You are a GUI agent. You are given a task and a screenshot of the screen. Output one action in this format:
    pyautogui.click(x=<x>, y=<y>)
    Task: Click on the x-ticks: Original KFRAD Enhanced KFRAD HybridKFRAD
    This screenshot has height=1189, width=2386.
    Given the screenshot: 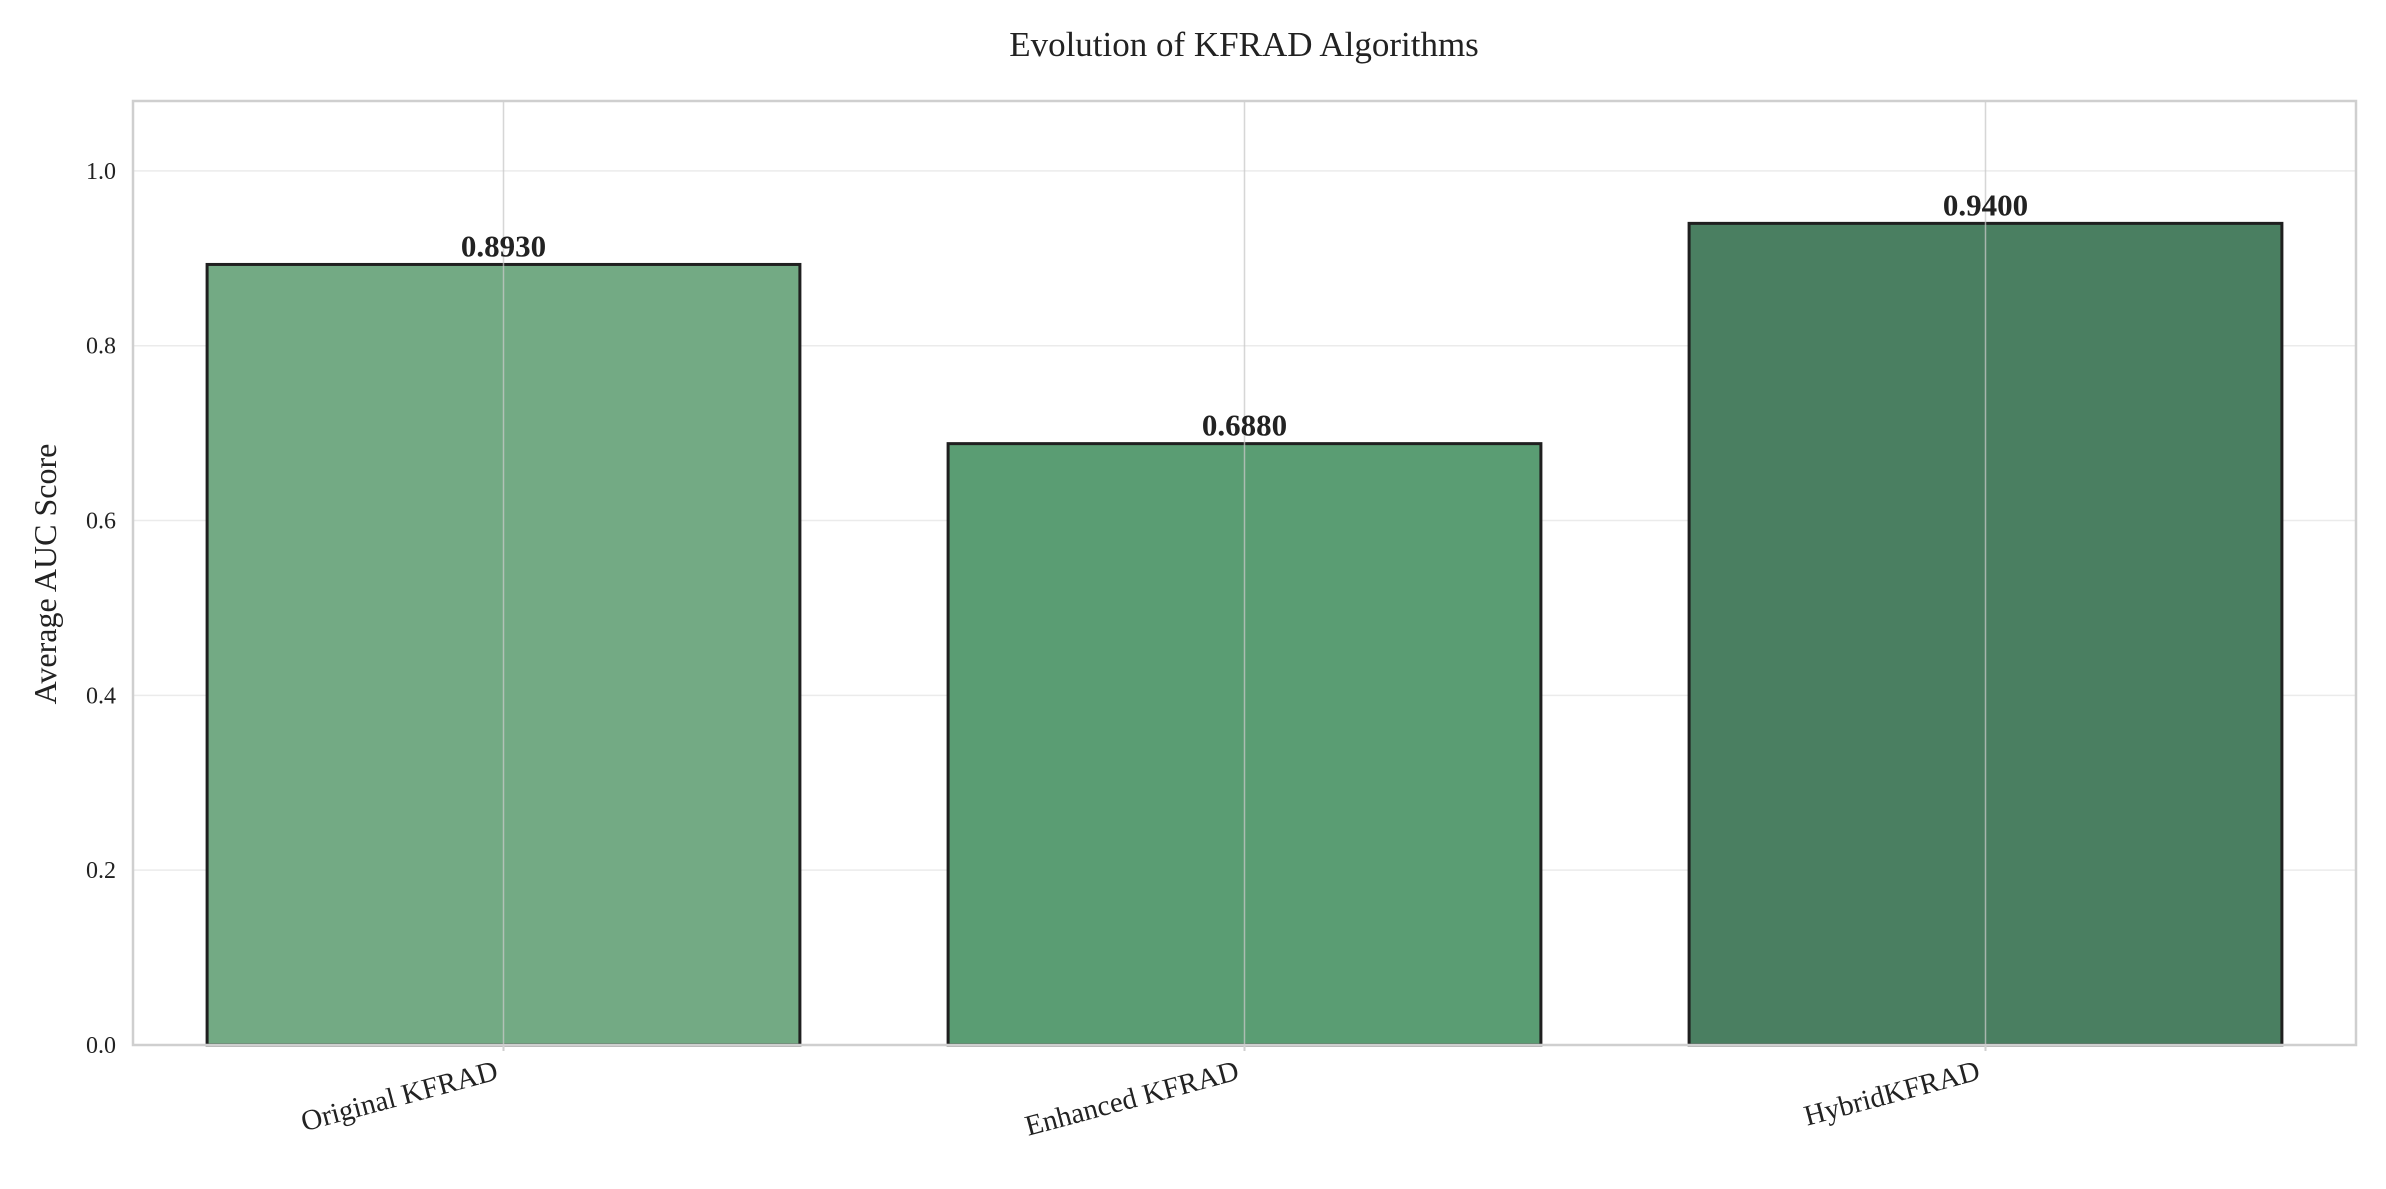 What is the action you would take?
    pyautogui.click(x=1142, y=1094)
    